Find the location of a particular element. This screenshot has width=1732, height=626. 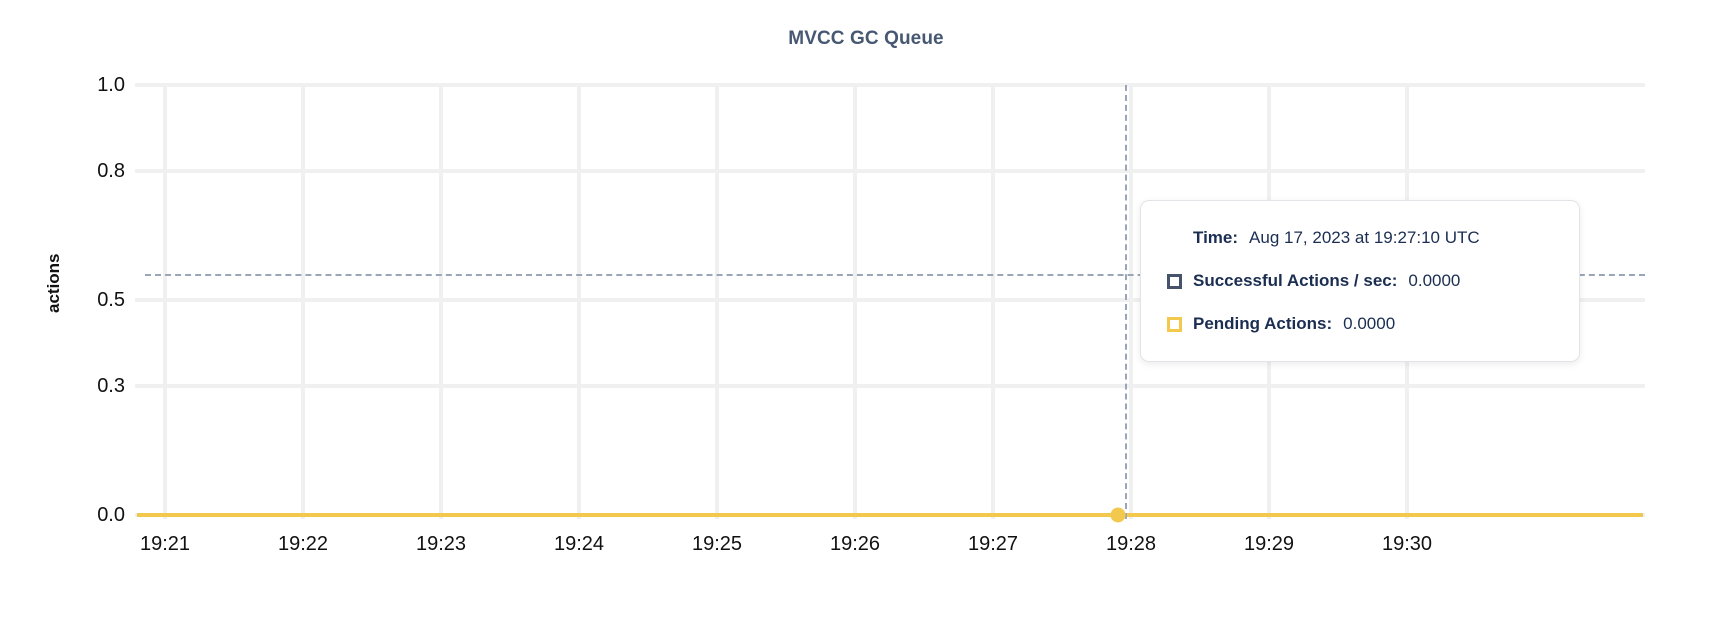

tooltip-series-row: Pending Actions: 0.0000 is located at coordinates (1360, 324).